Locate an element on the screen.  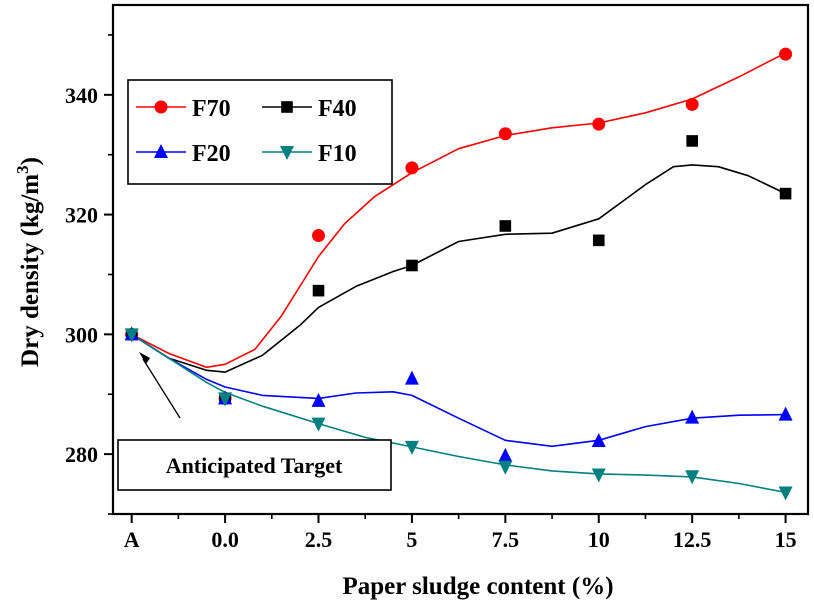
annotation-box is located at coordinates (254, 465).